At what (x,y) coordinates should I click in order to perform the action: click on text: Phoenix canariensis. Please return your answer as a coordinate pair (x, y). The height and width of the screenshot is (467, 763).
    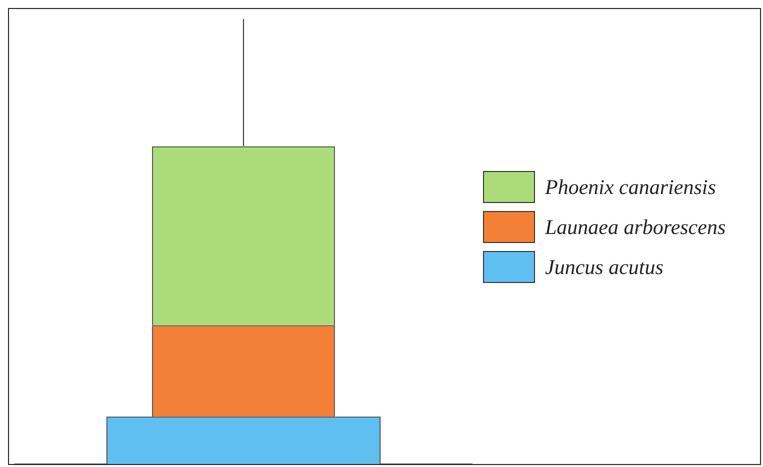
    Looking at the image, I should click on (630, 187).